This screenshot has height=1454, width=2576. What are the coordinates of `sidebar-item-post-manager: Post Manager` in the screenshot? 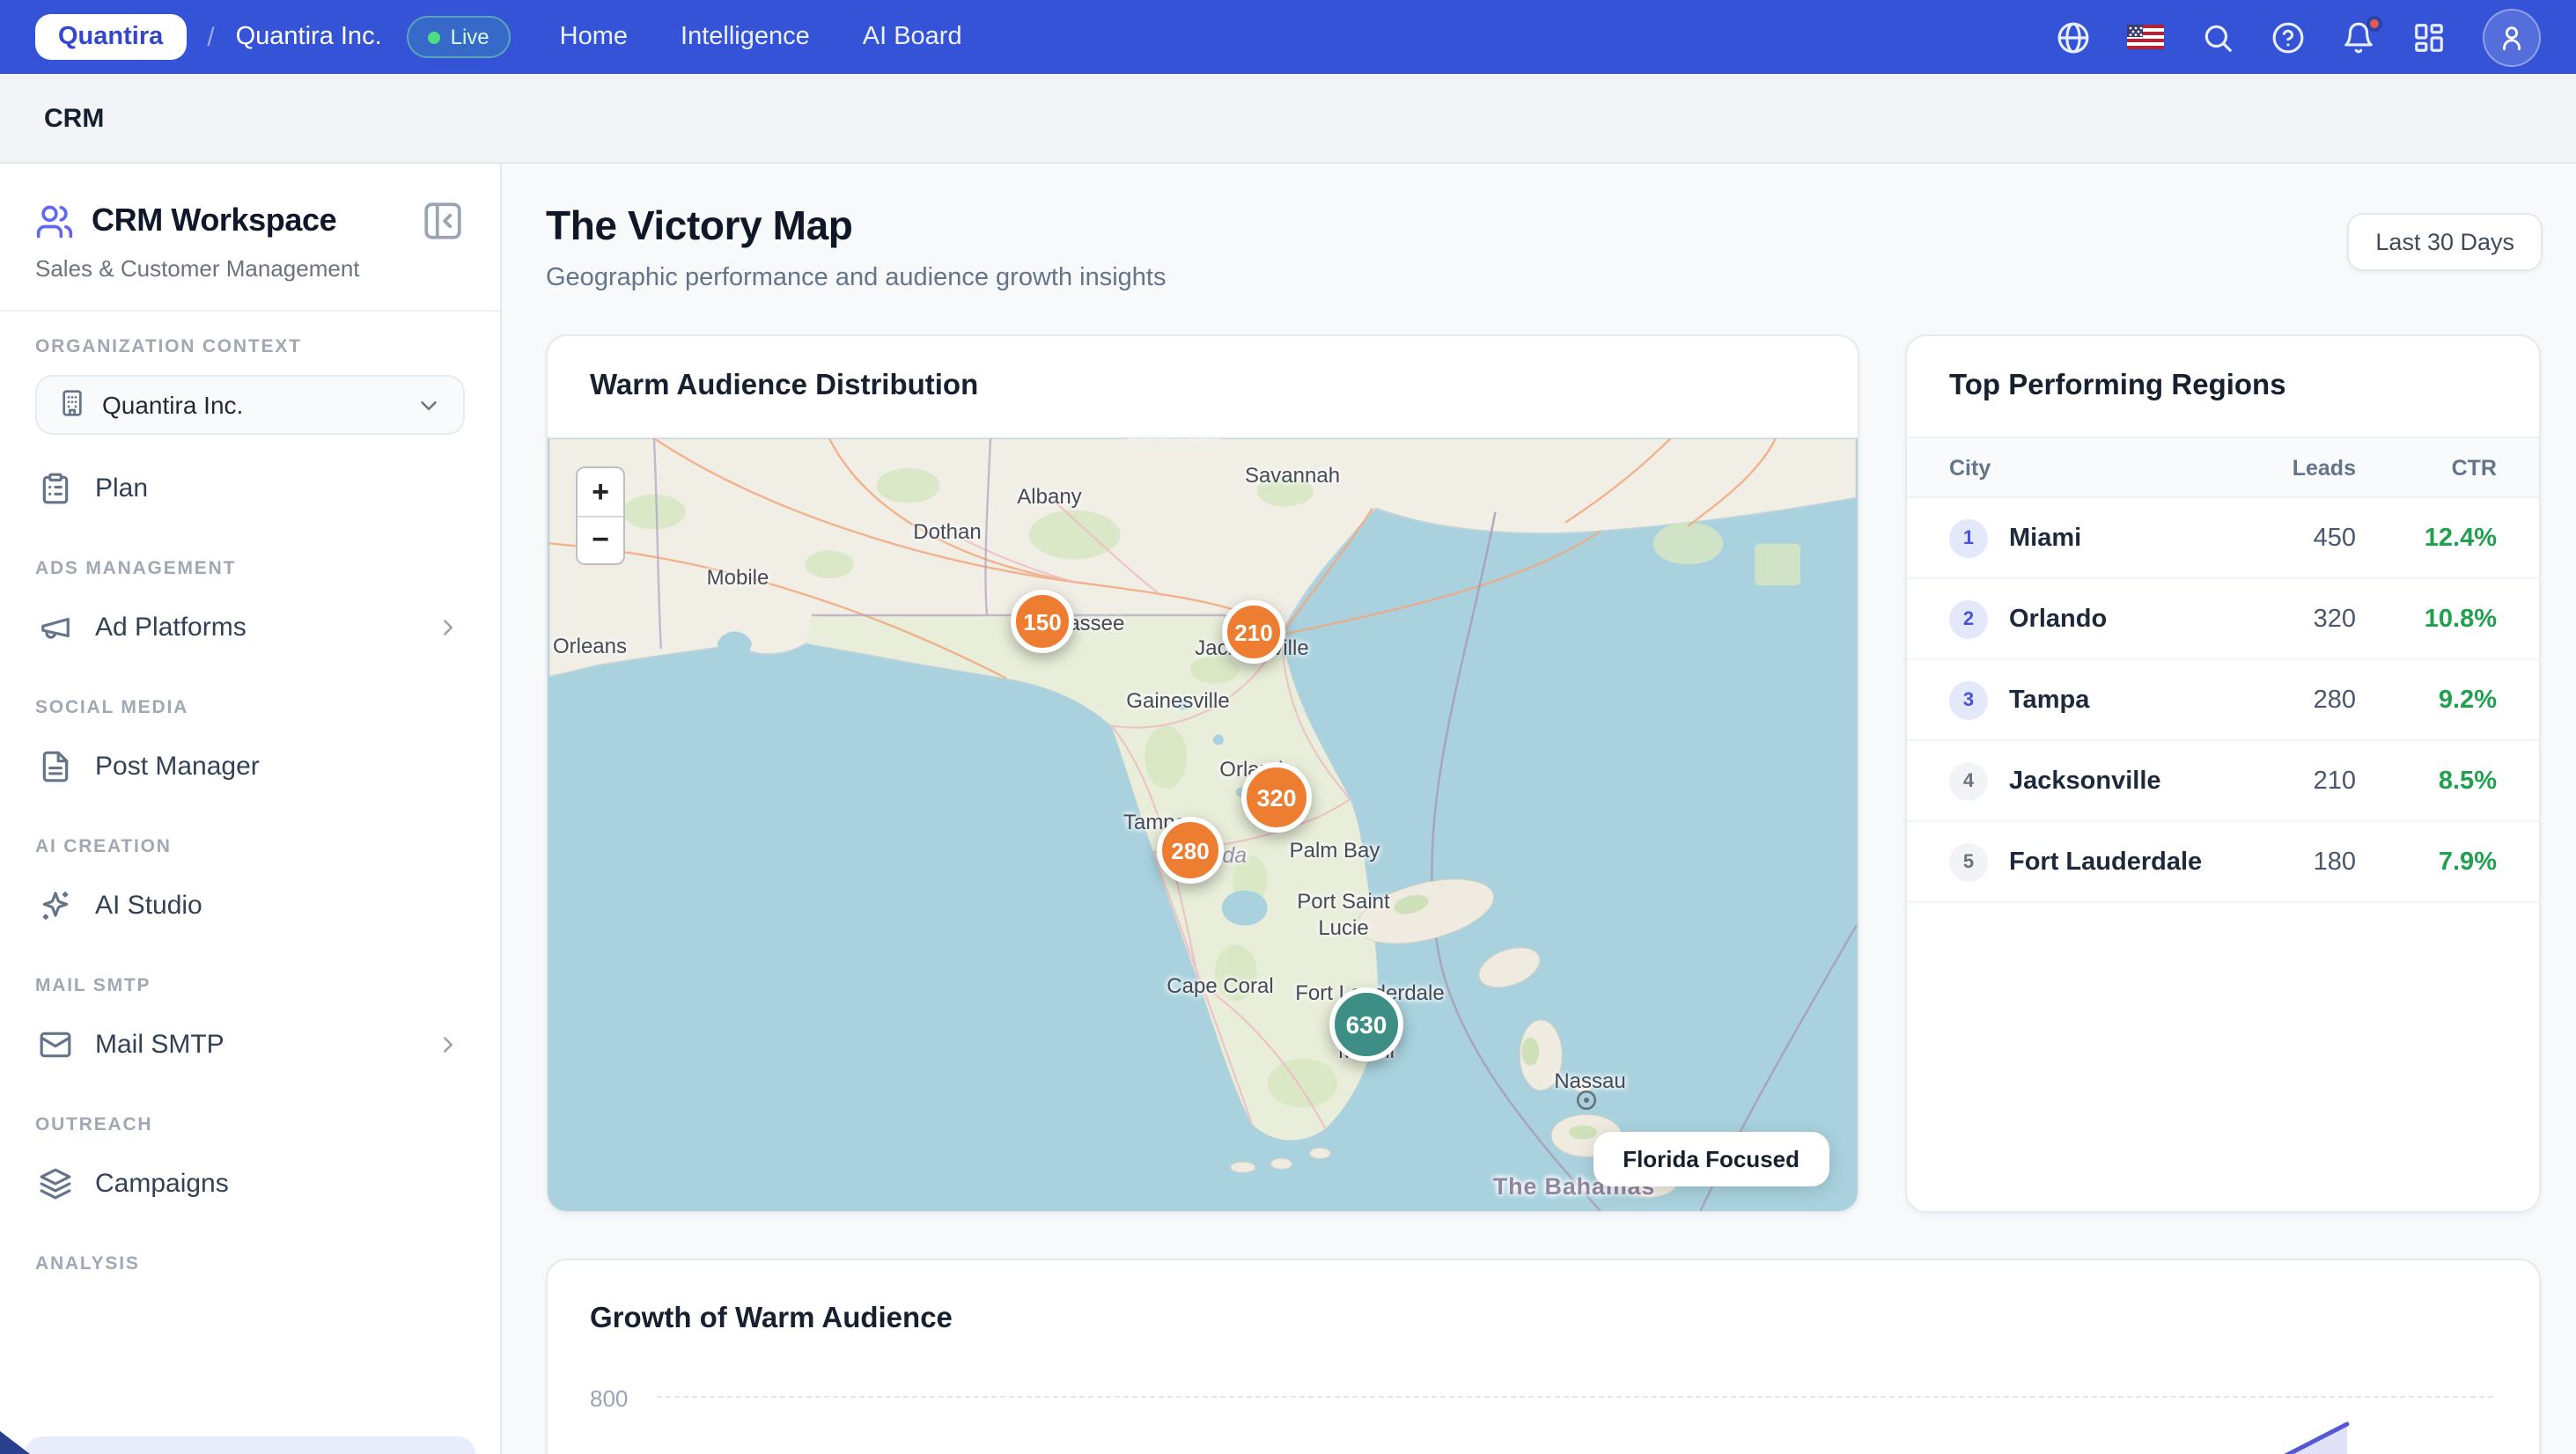 It's located at (250, 767).